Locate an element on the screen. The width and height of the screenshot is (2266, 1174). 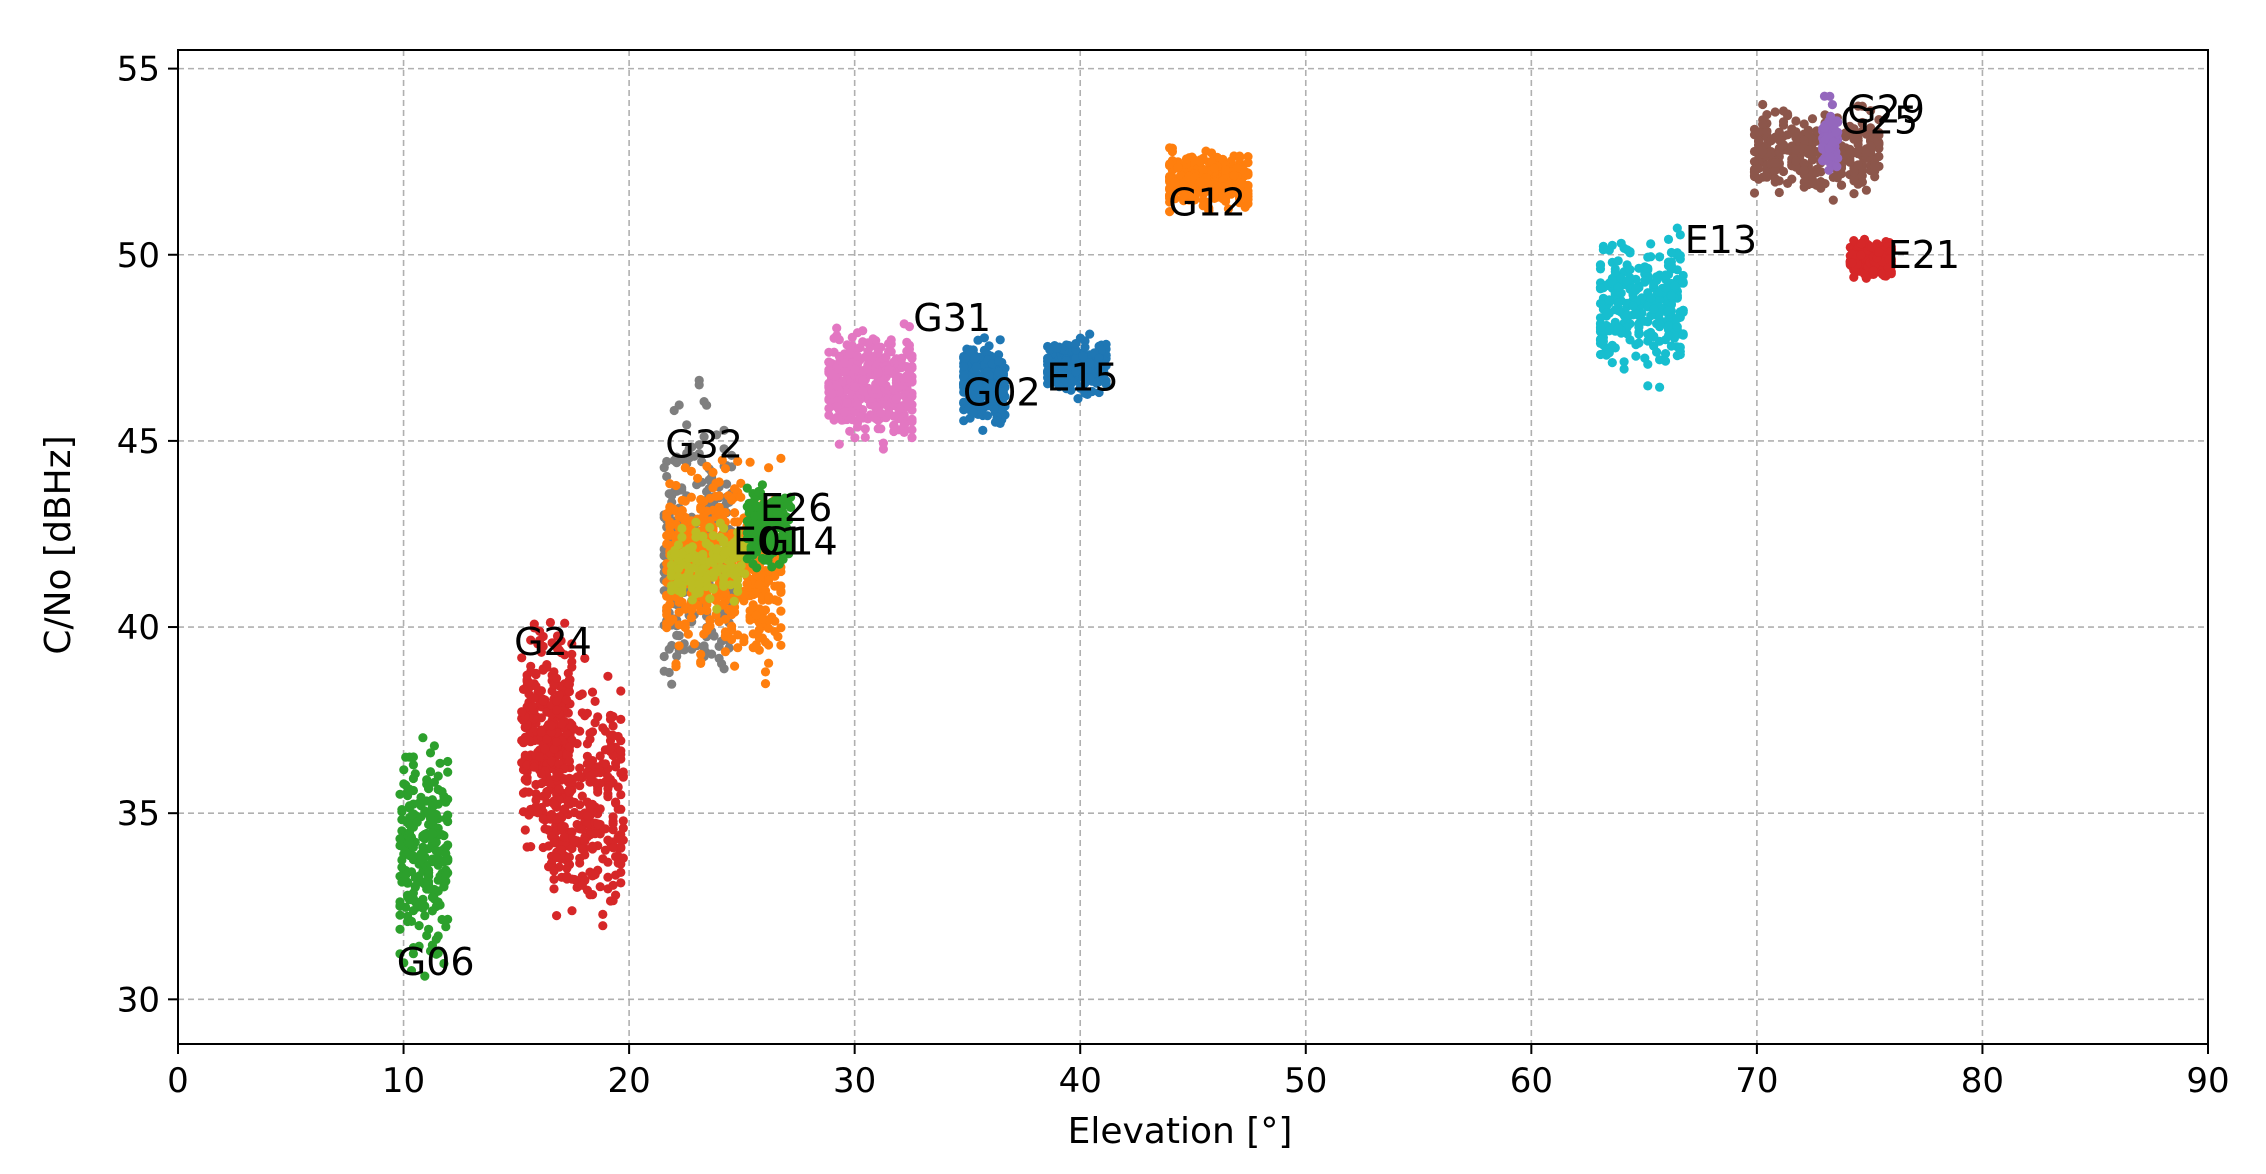
satellite-label-E15: E15 is located at coordinates (1082, 378).